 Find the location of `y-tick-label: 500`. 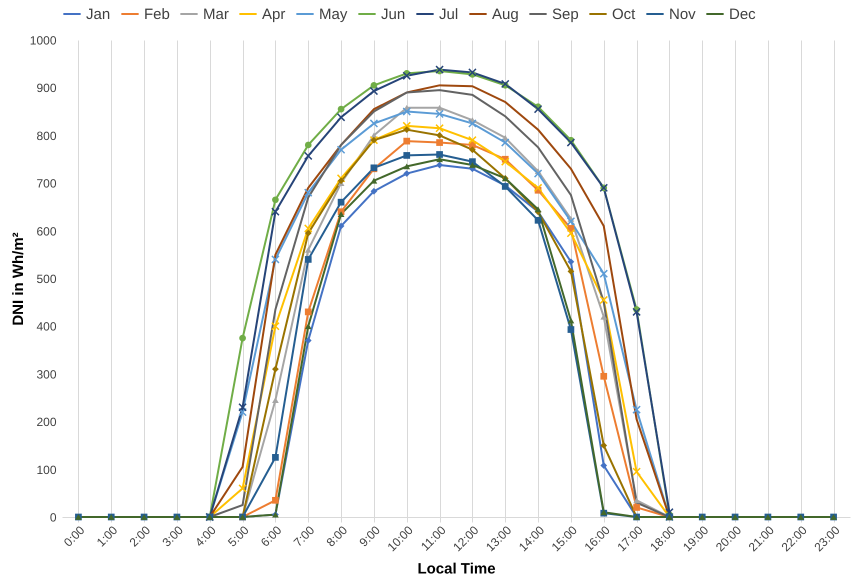

y-tick-label: 500 is located at coordinates (46, 279).